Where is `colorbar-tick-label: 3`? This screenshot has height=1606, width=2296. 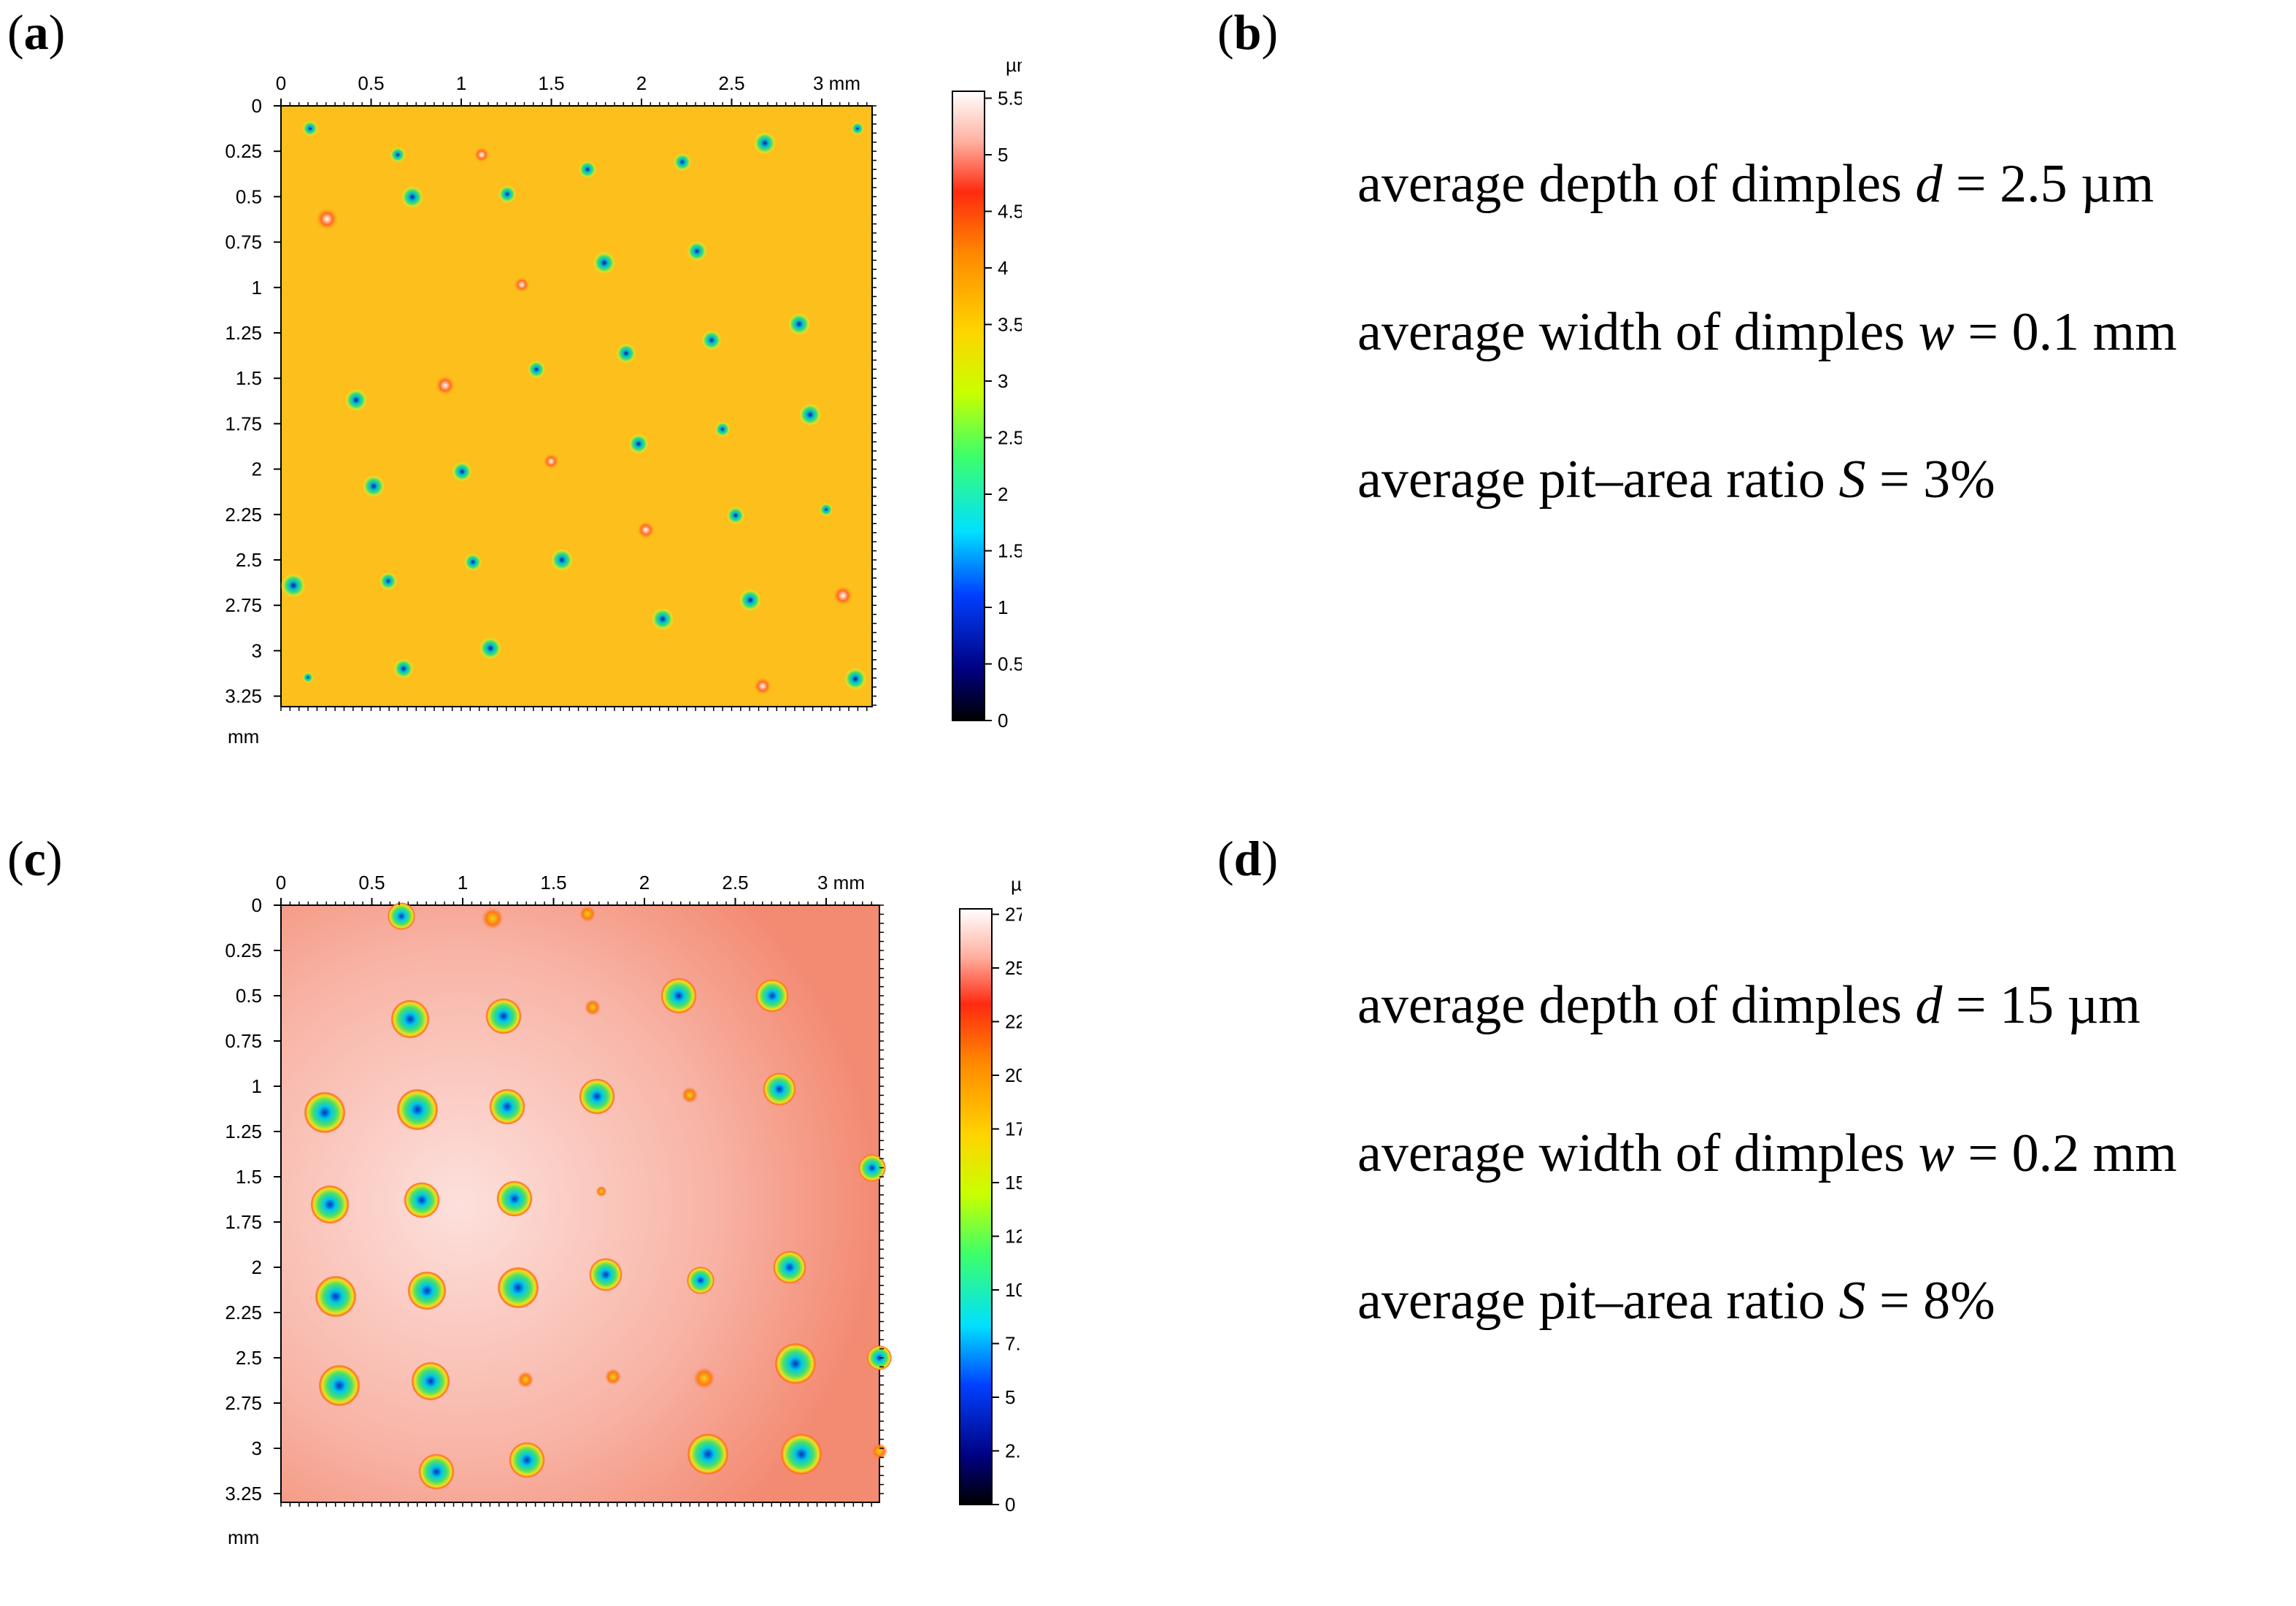 colorbar-tick-label: 3 is located at coordinates (1003, 381).